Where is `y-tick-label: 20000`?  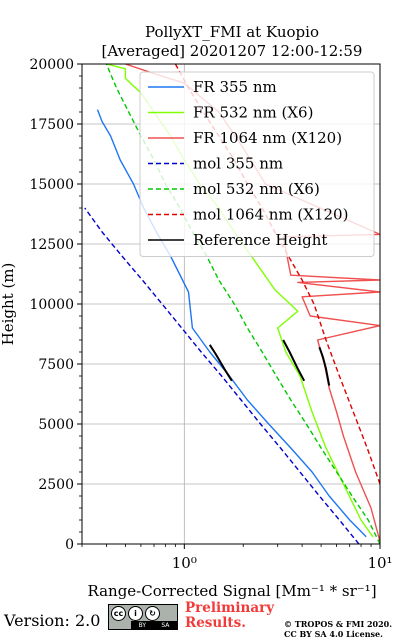 y-tick-label: 20000 is located at coordinates (51, 65).